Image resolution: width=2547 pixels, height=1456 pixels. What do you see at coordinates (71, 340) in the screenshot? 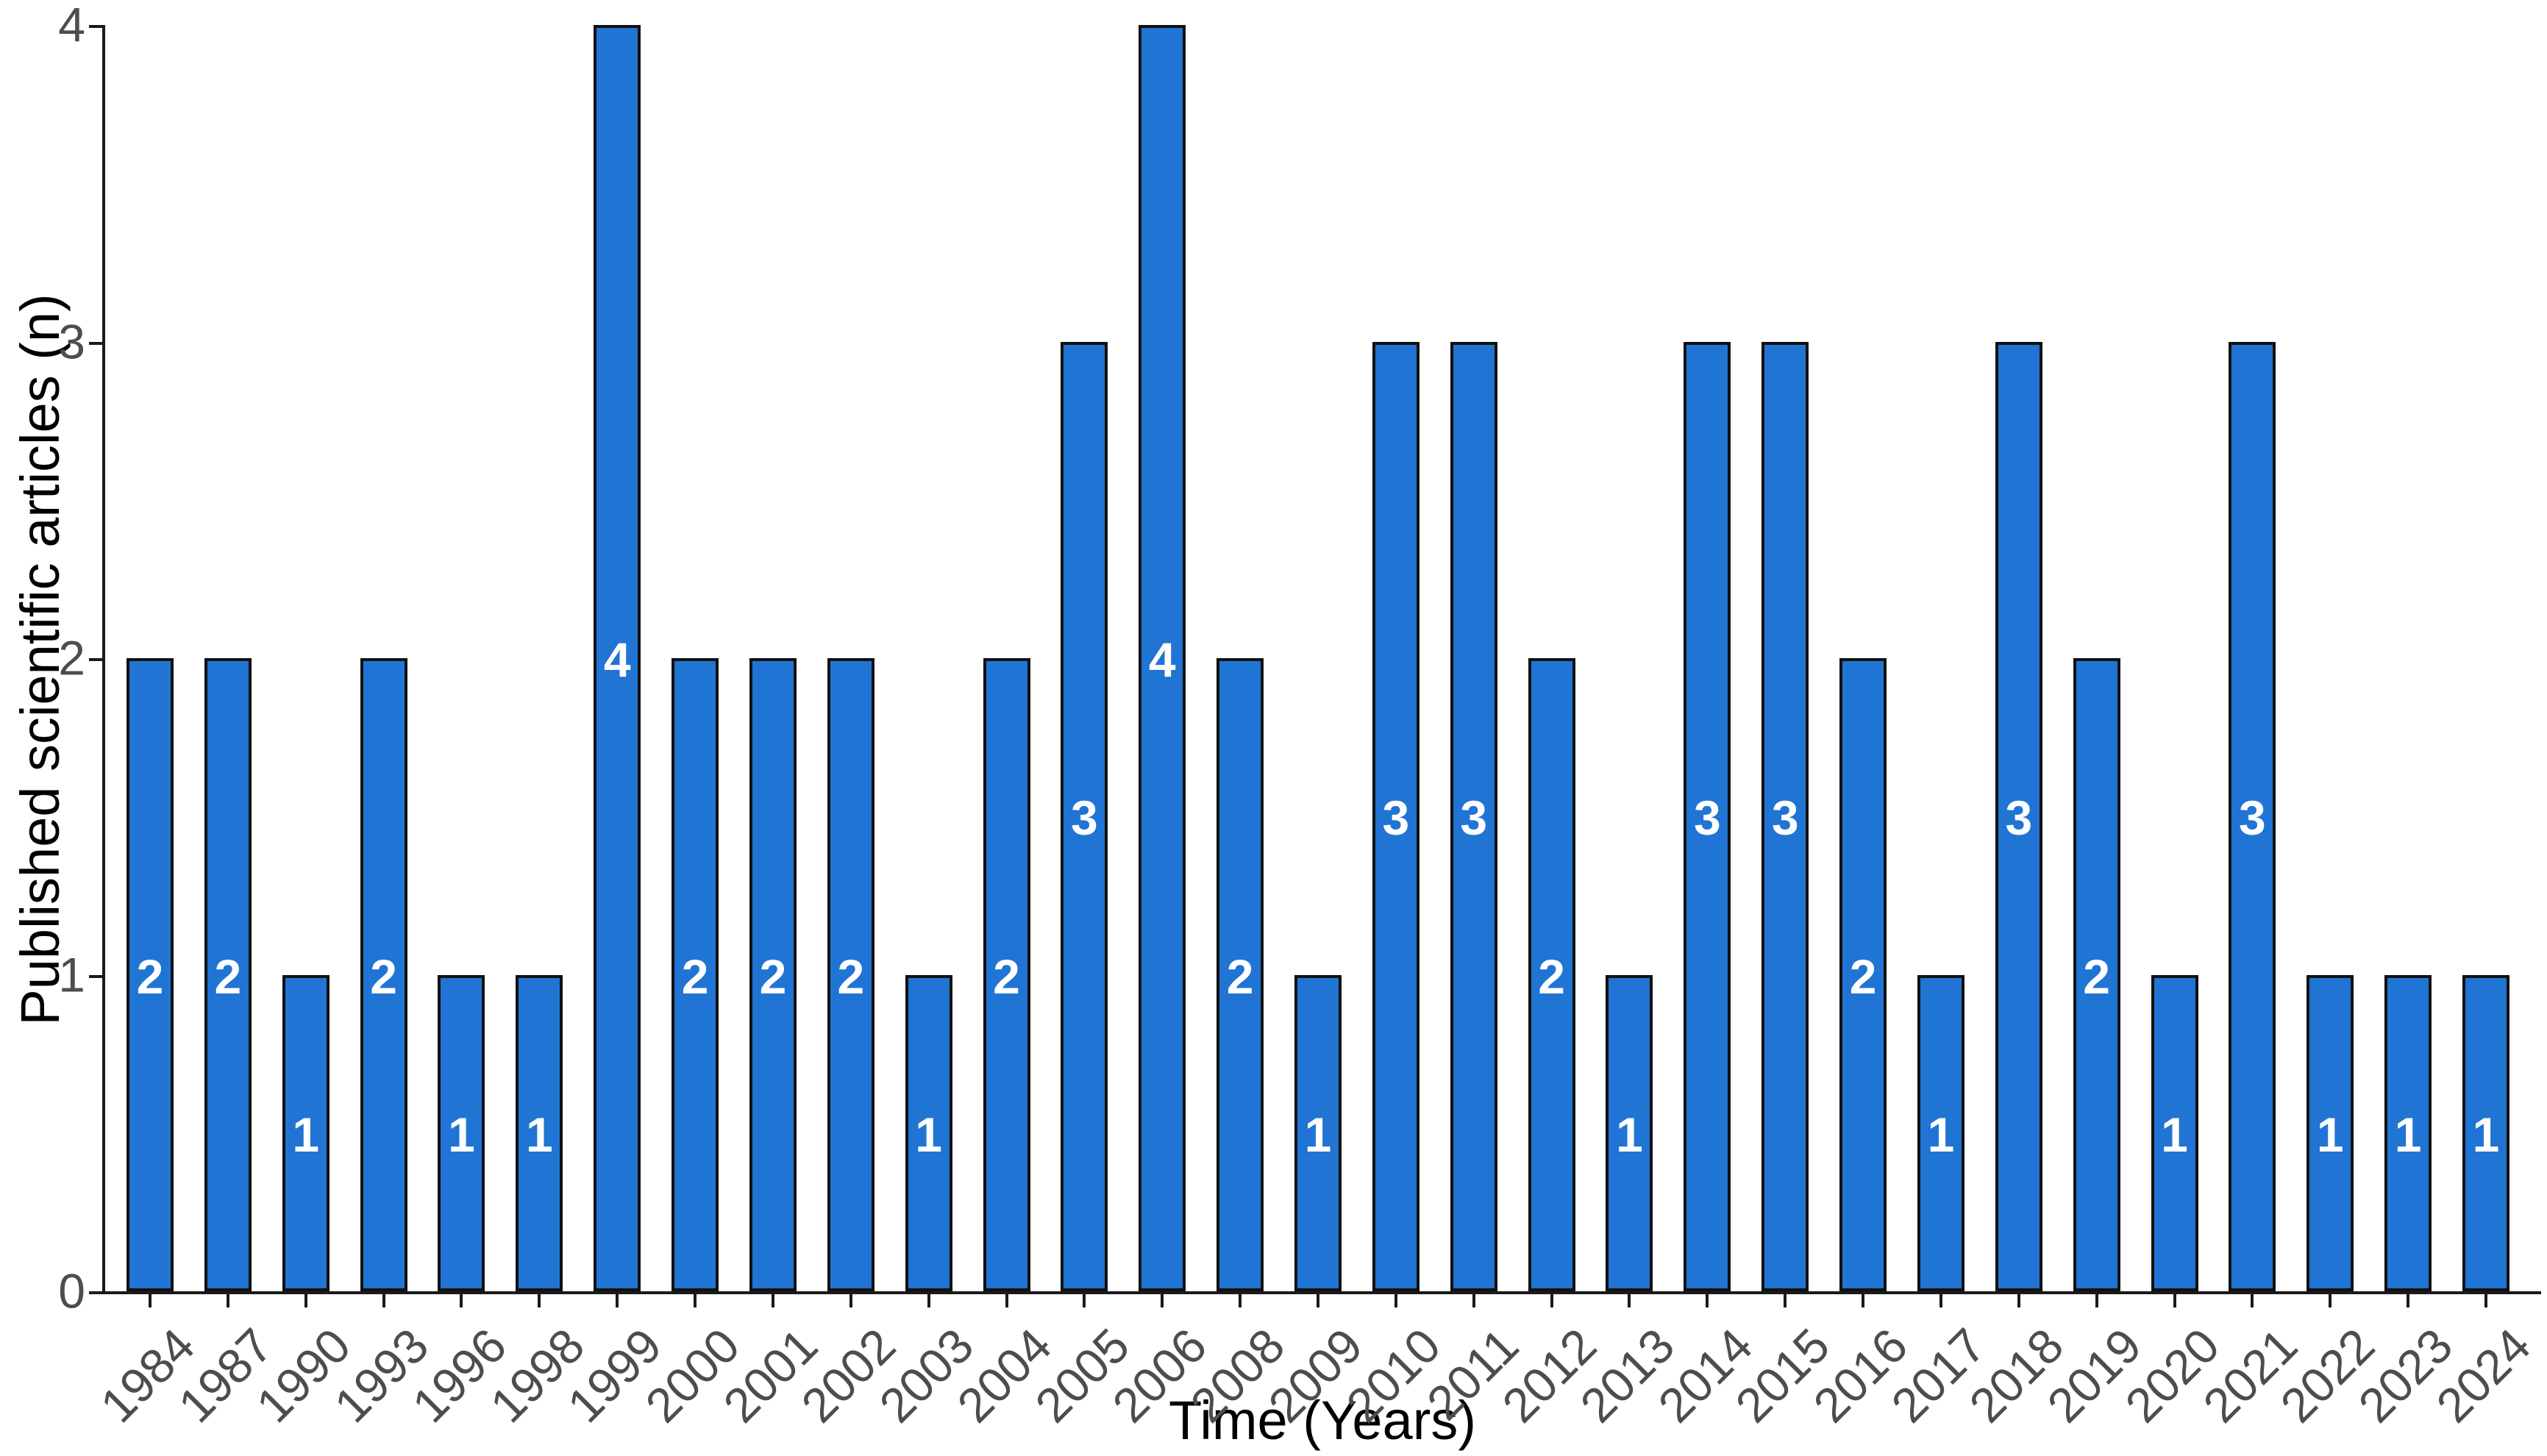
I see `y-tick-label: 3` at bounding box center [71, 340].